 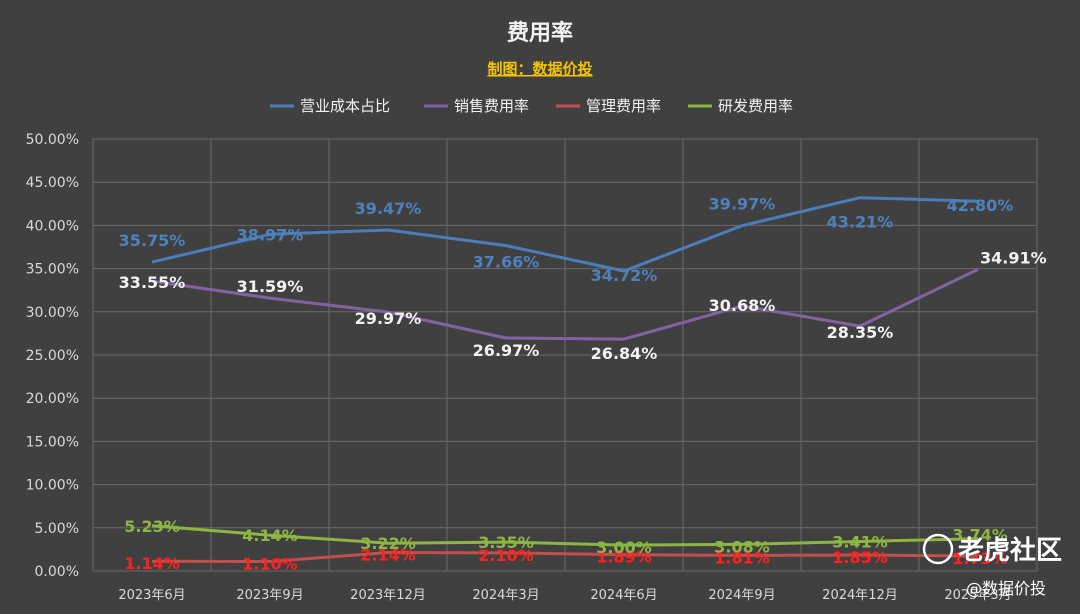 What do you see at coordinates (860, 222) in the screenshot?
I see `data-label: 43.21%` at bounding box center [860, 222].